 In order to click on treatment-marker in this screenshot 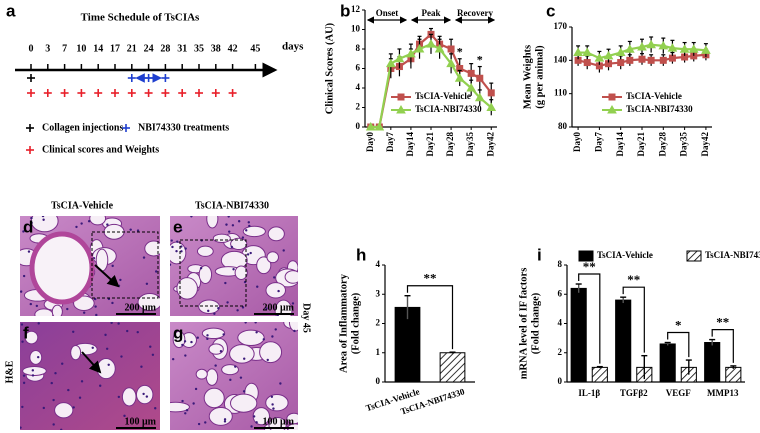, I will do `click(165, 78)`.